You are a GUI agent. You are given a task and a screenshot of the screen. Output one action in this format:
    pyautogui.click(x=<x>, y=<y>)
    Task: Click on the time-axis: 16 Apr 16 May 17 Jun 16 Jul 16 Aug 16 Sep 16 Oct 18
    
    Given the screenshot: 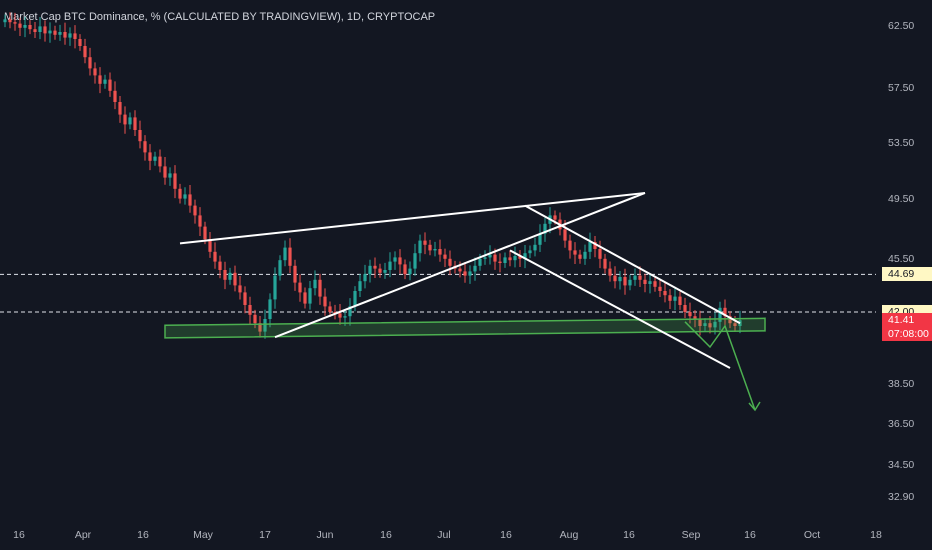 What is the action you would take?
    pyautogui.click(x=447, y=535)
    